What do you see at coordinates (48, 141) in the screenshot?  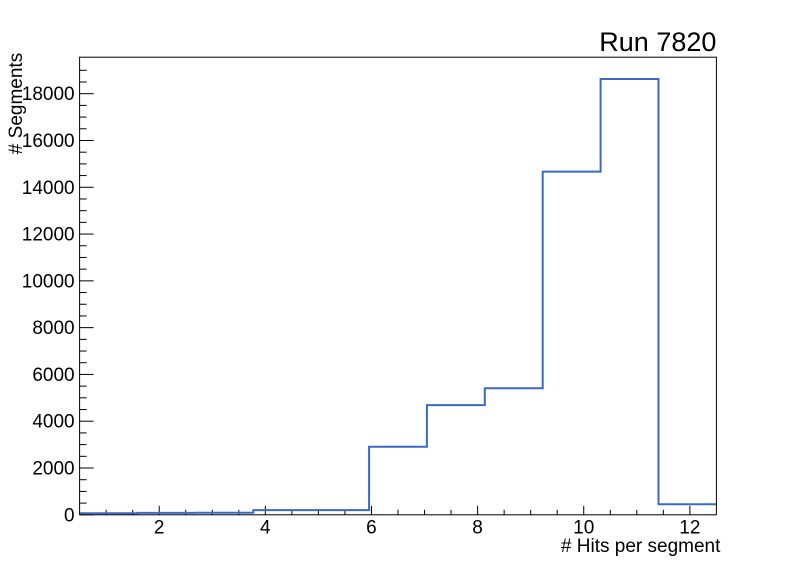 I see `y-tick-label: 16000` at bounding box center [48, 141].